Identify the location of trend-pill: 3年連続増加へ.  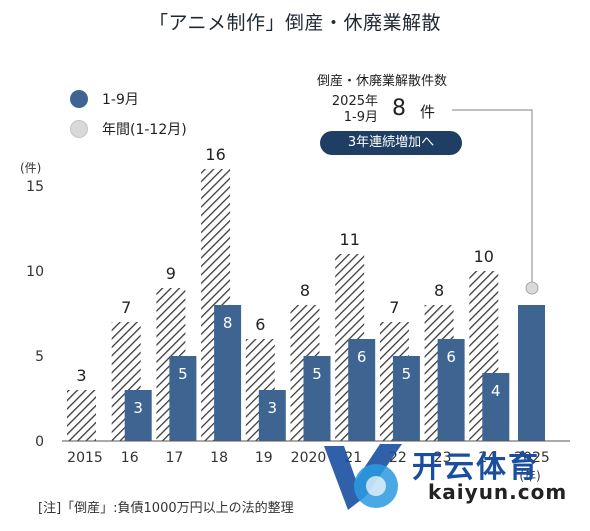
(391, 143).